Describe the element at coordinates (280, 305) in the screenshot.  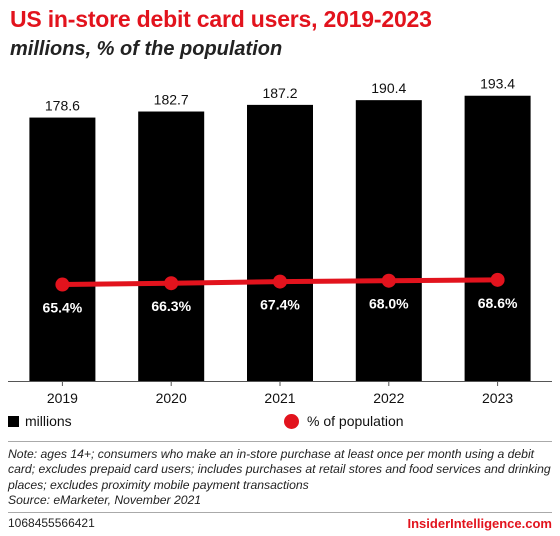
I see `line-value-label-2021: 67.4%` at that location.